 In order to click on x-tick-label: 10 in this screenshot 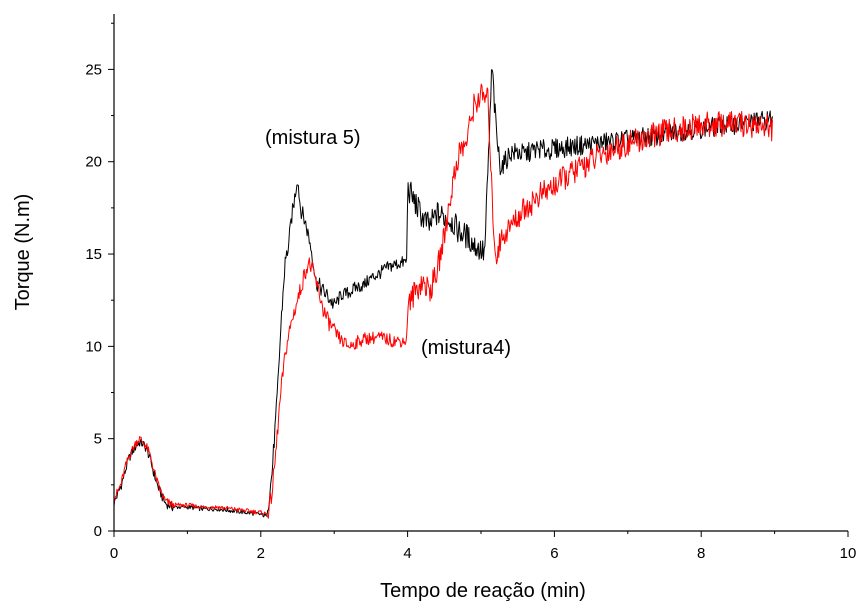, I will do `click(848, 553)`.